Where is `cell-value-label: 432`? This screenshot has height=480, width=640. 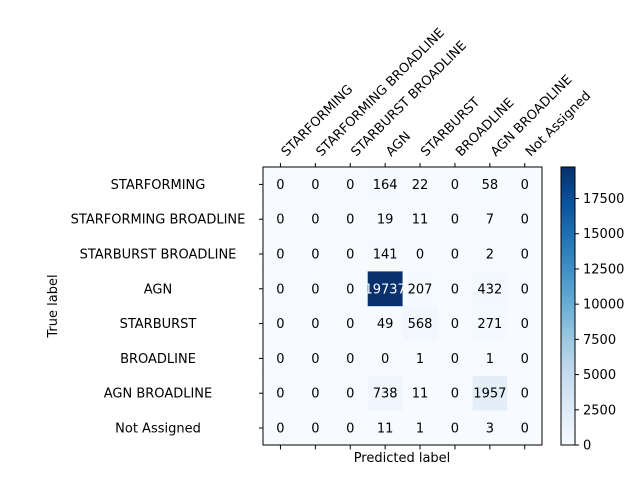 cell-value-label: 432 is located at coordinates (489, 289).